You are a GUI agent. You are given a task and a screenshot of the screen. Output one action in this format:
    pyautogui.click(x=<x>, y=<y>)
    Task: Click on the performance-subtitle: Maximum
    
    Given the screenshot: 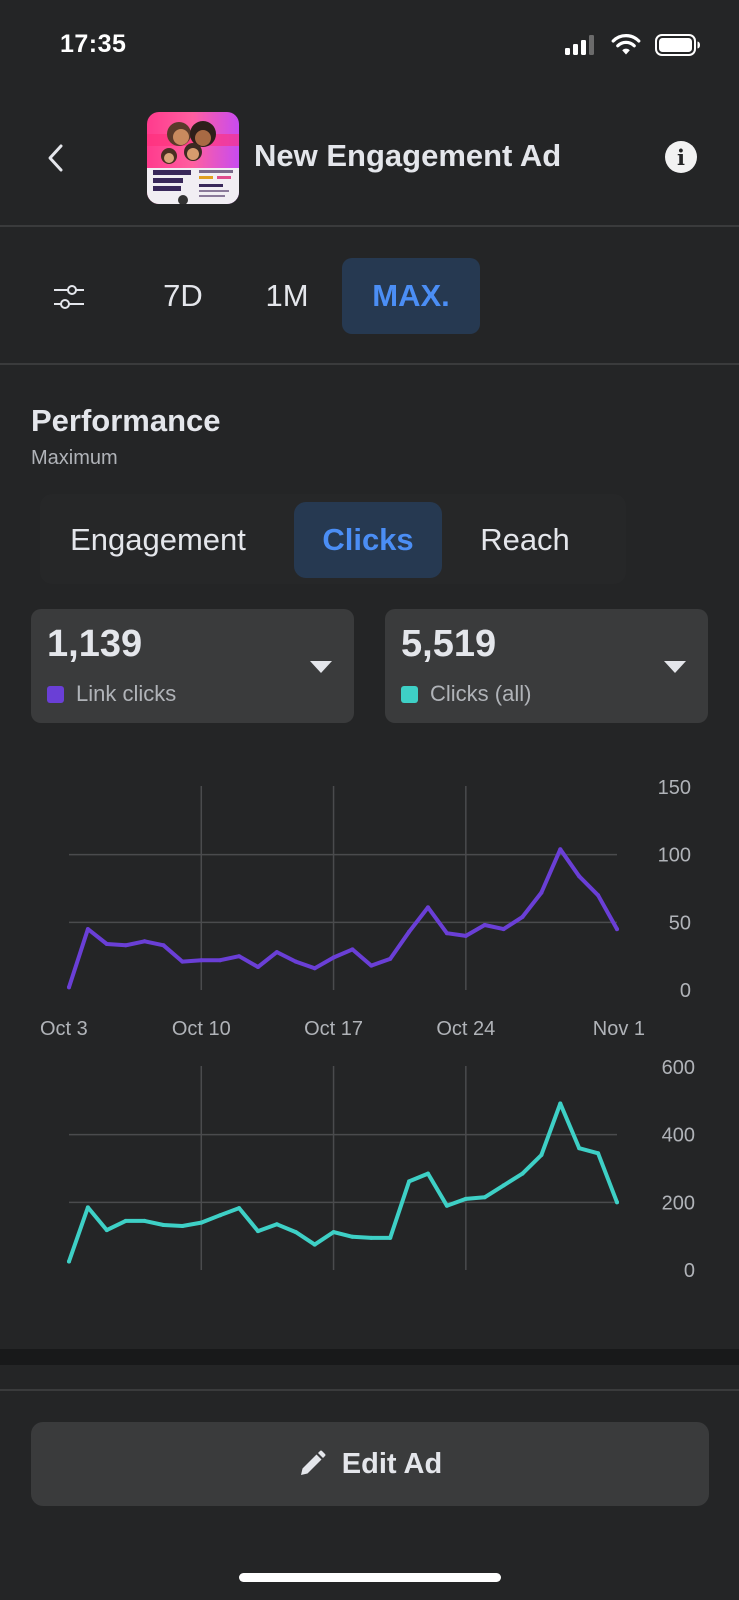 What is the action you would take?
    pyautogui.click(x=74, y=458)
    